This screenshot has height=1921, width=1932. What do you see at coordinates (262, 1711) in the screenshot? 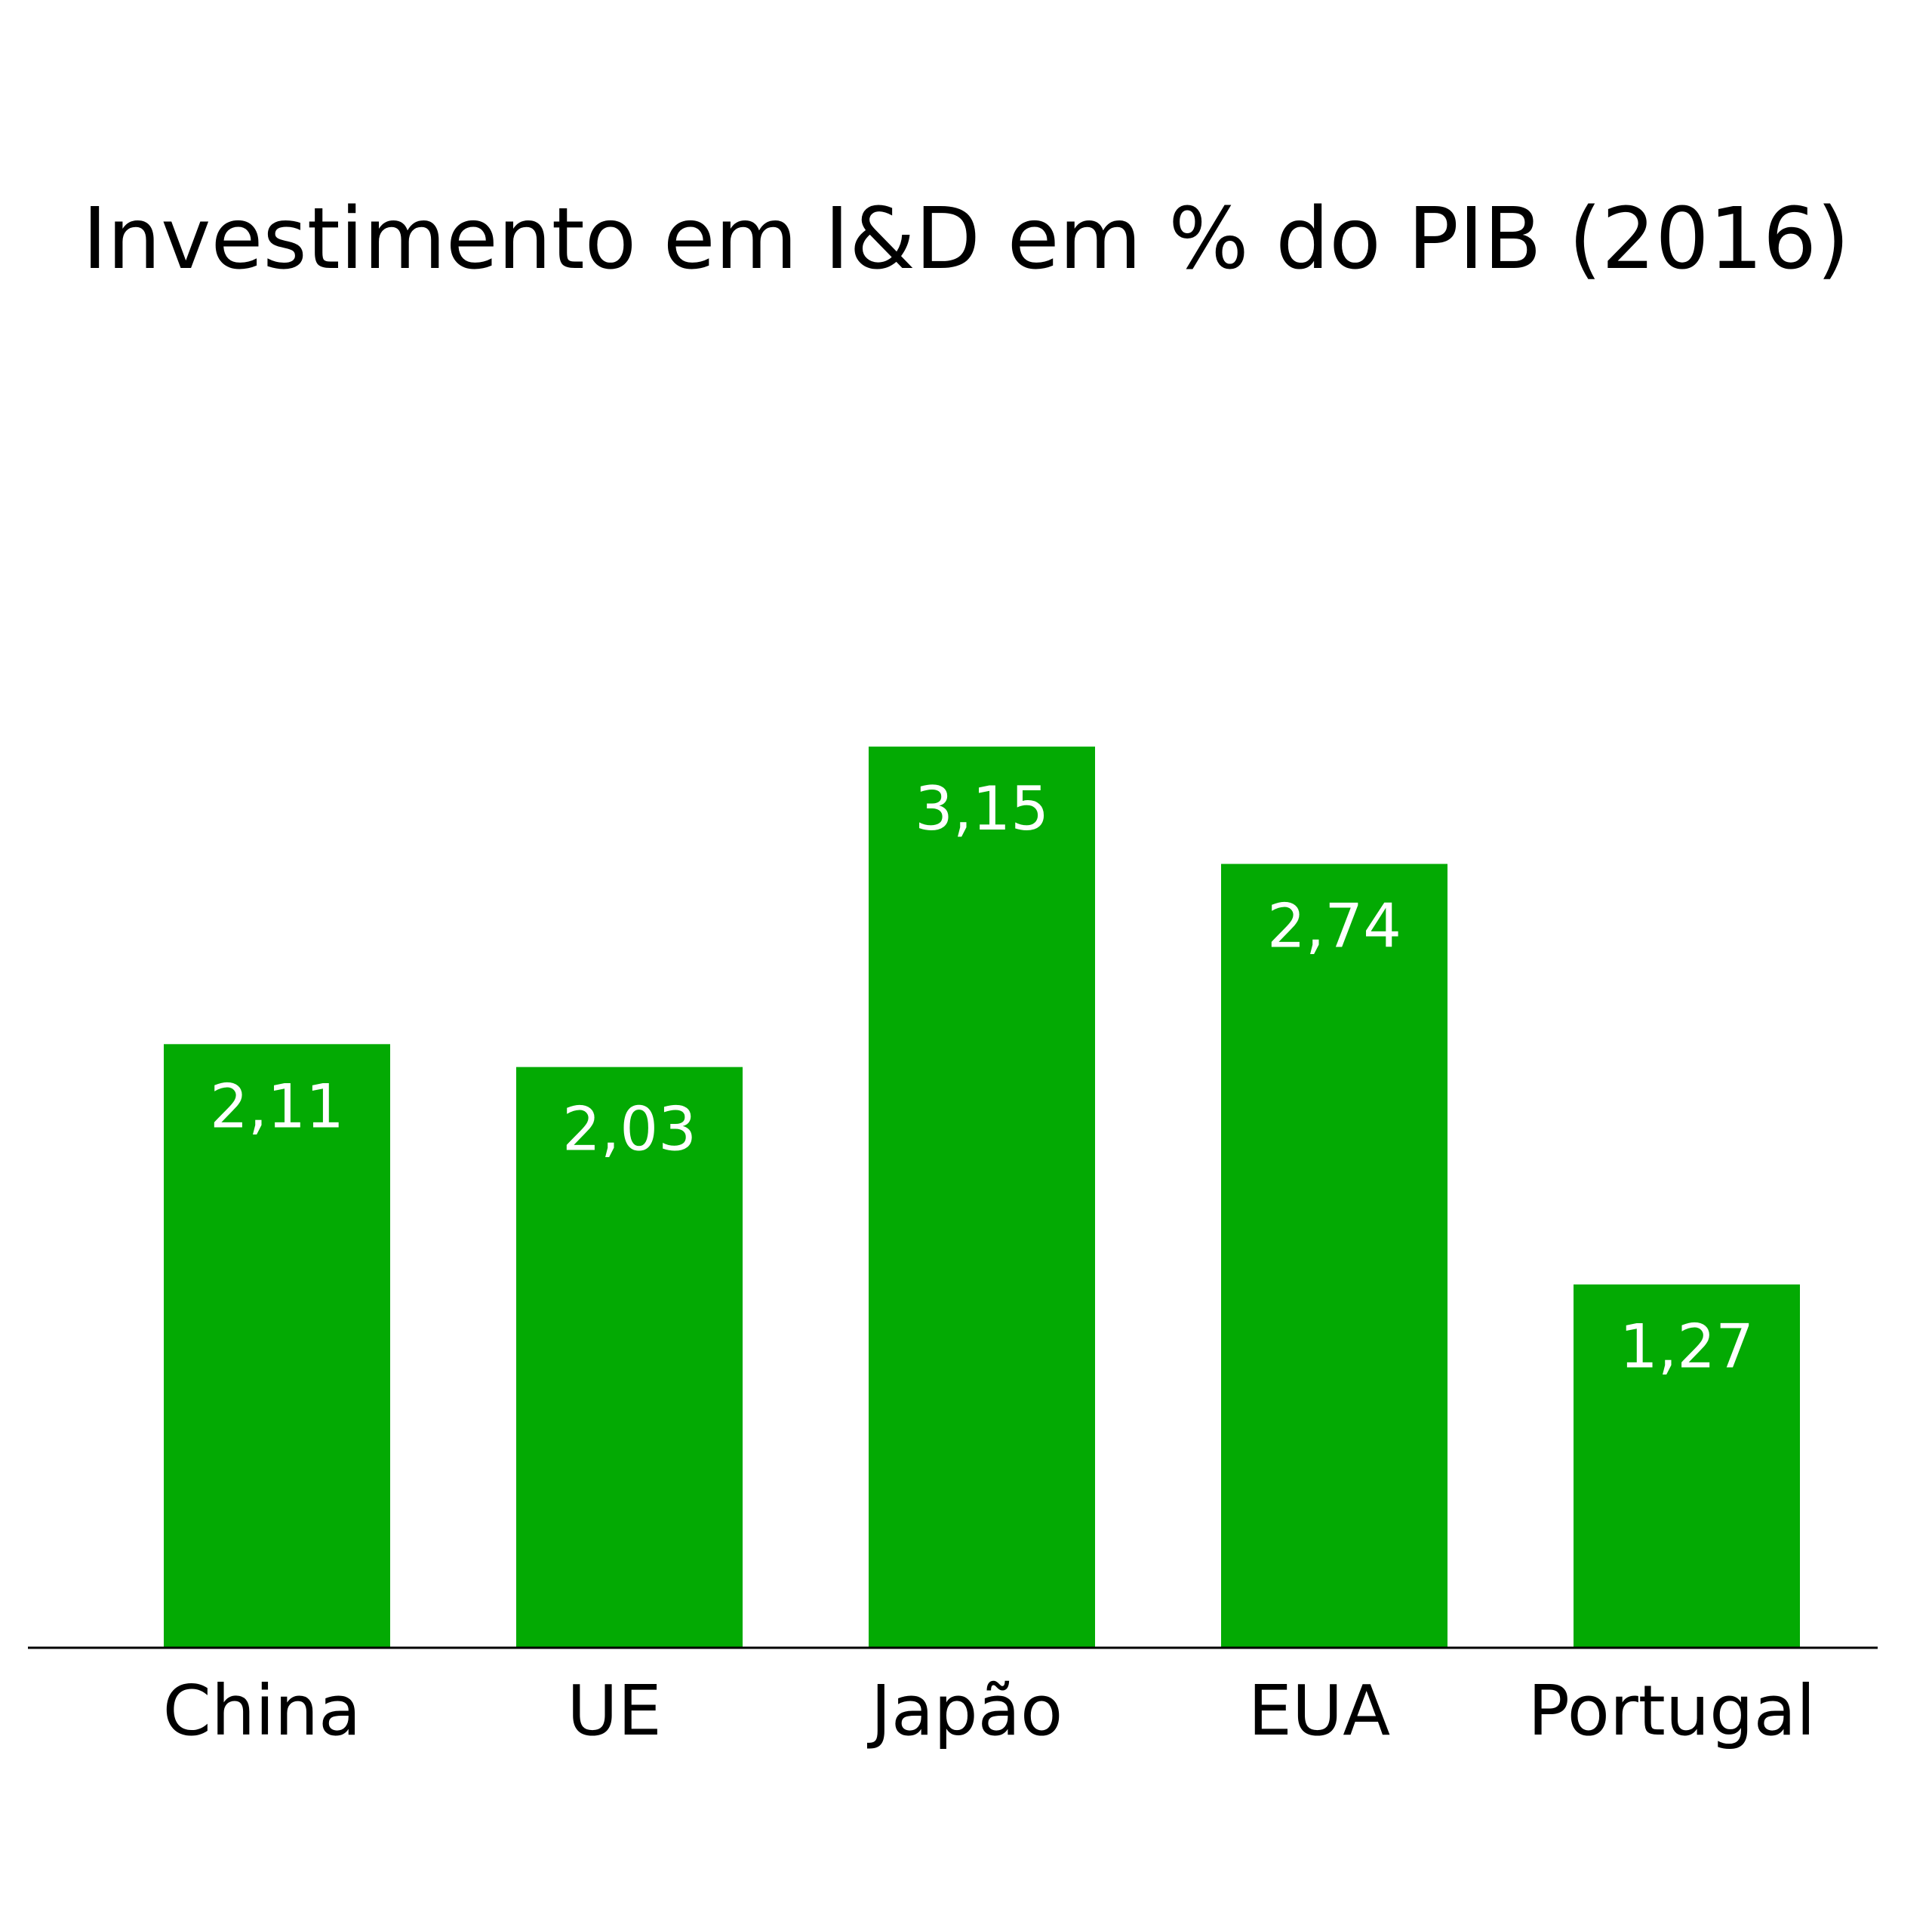
I see `x-tick-label-0: China` at bounding box center [262, 1711].